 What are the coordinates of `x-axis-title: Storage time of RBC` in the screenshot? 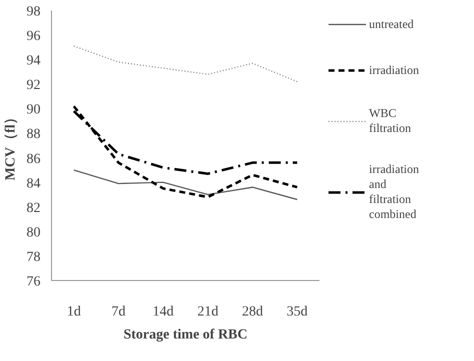 It's located at (185, 335).